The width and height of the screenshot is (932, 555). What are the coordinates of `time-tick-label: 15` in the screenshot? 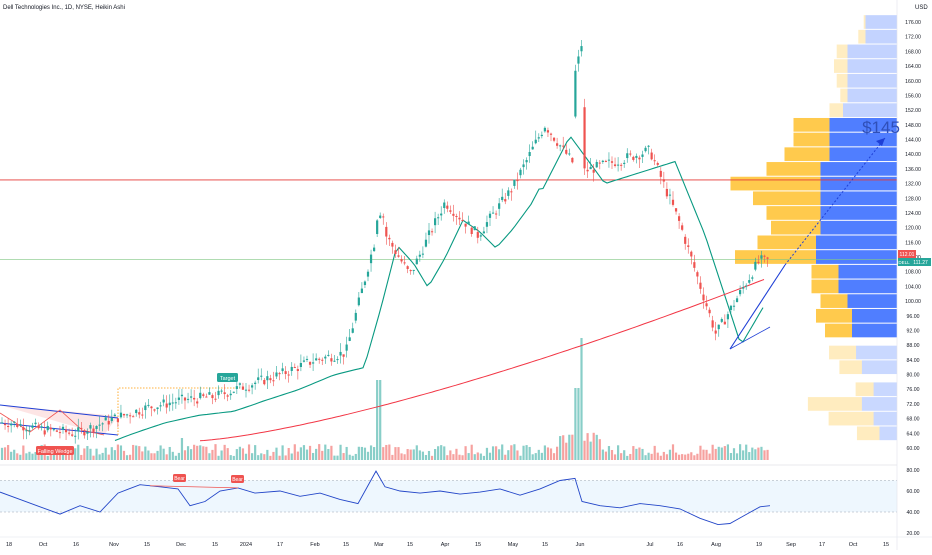 It's located at (478, 545).